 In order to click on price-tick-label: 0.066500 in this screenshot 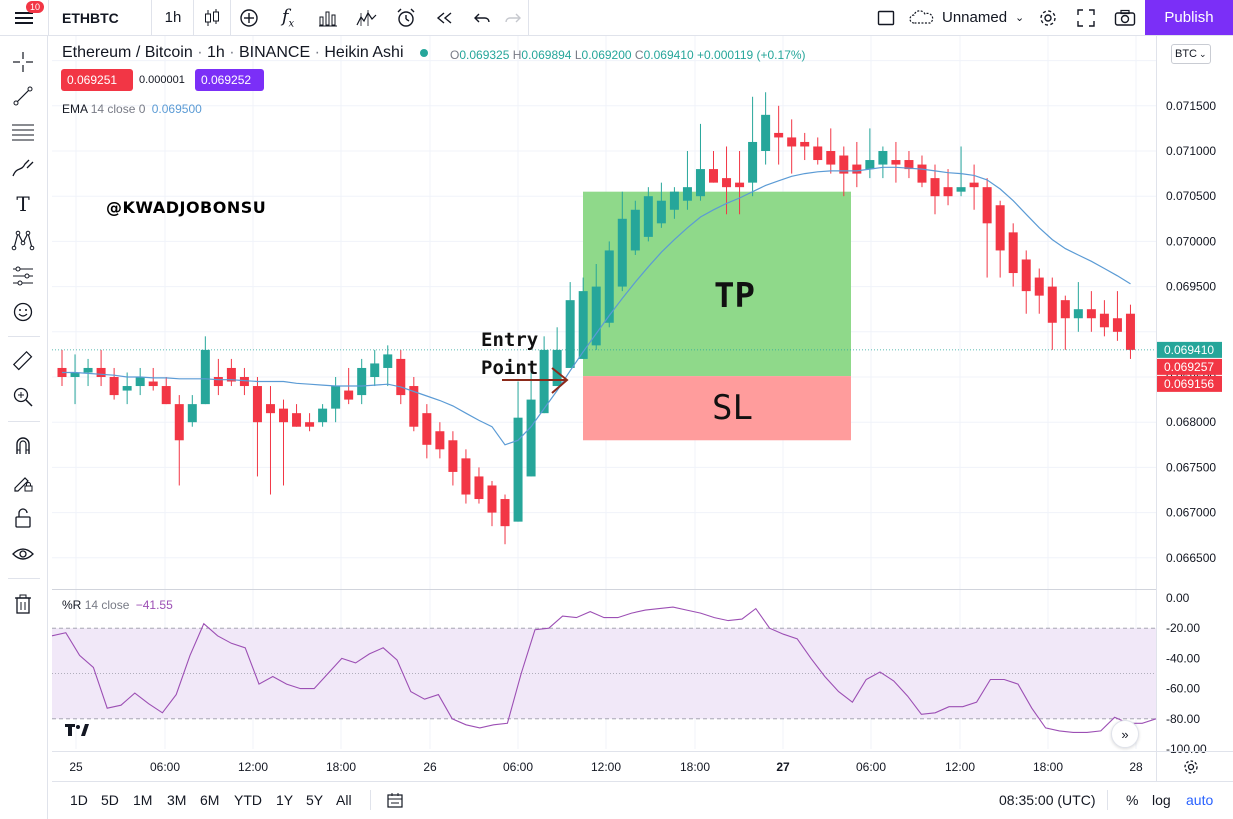, I will do `click(1191, 558)`.